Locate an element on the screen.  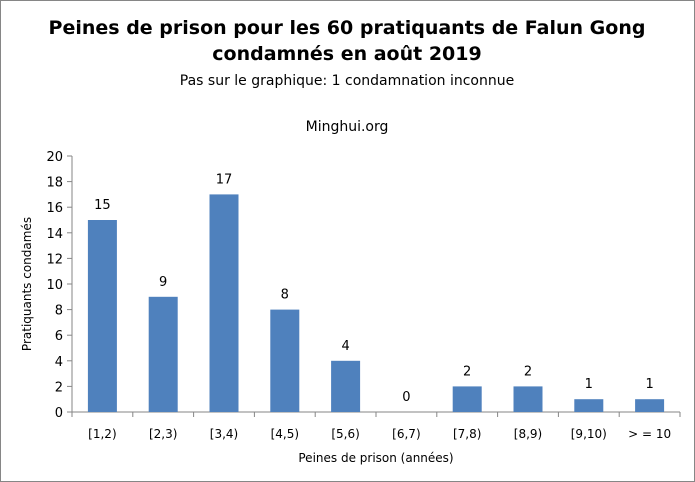
y-tick-label: 14 is located at coordinates (54, 234).